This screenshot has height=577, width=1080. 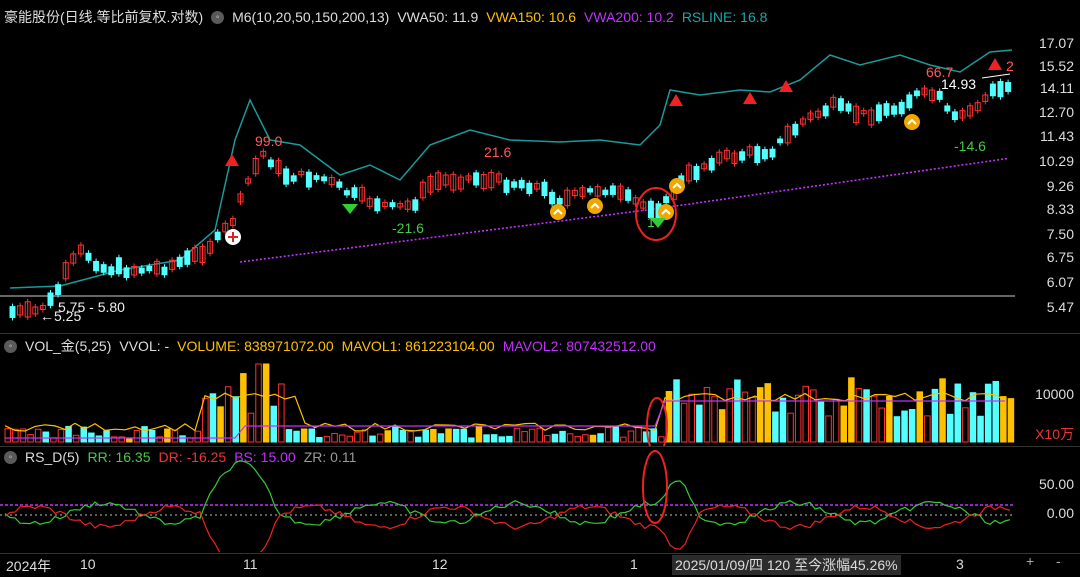 What do you see at coordinates (29, 566) in the screenshot?
I see `x-label-year: 2024年` at bounding box center [29, 566].